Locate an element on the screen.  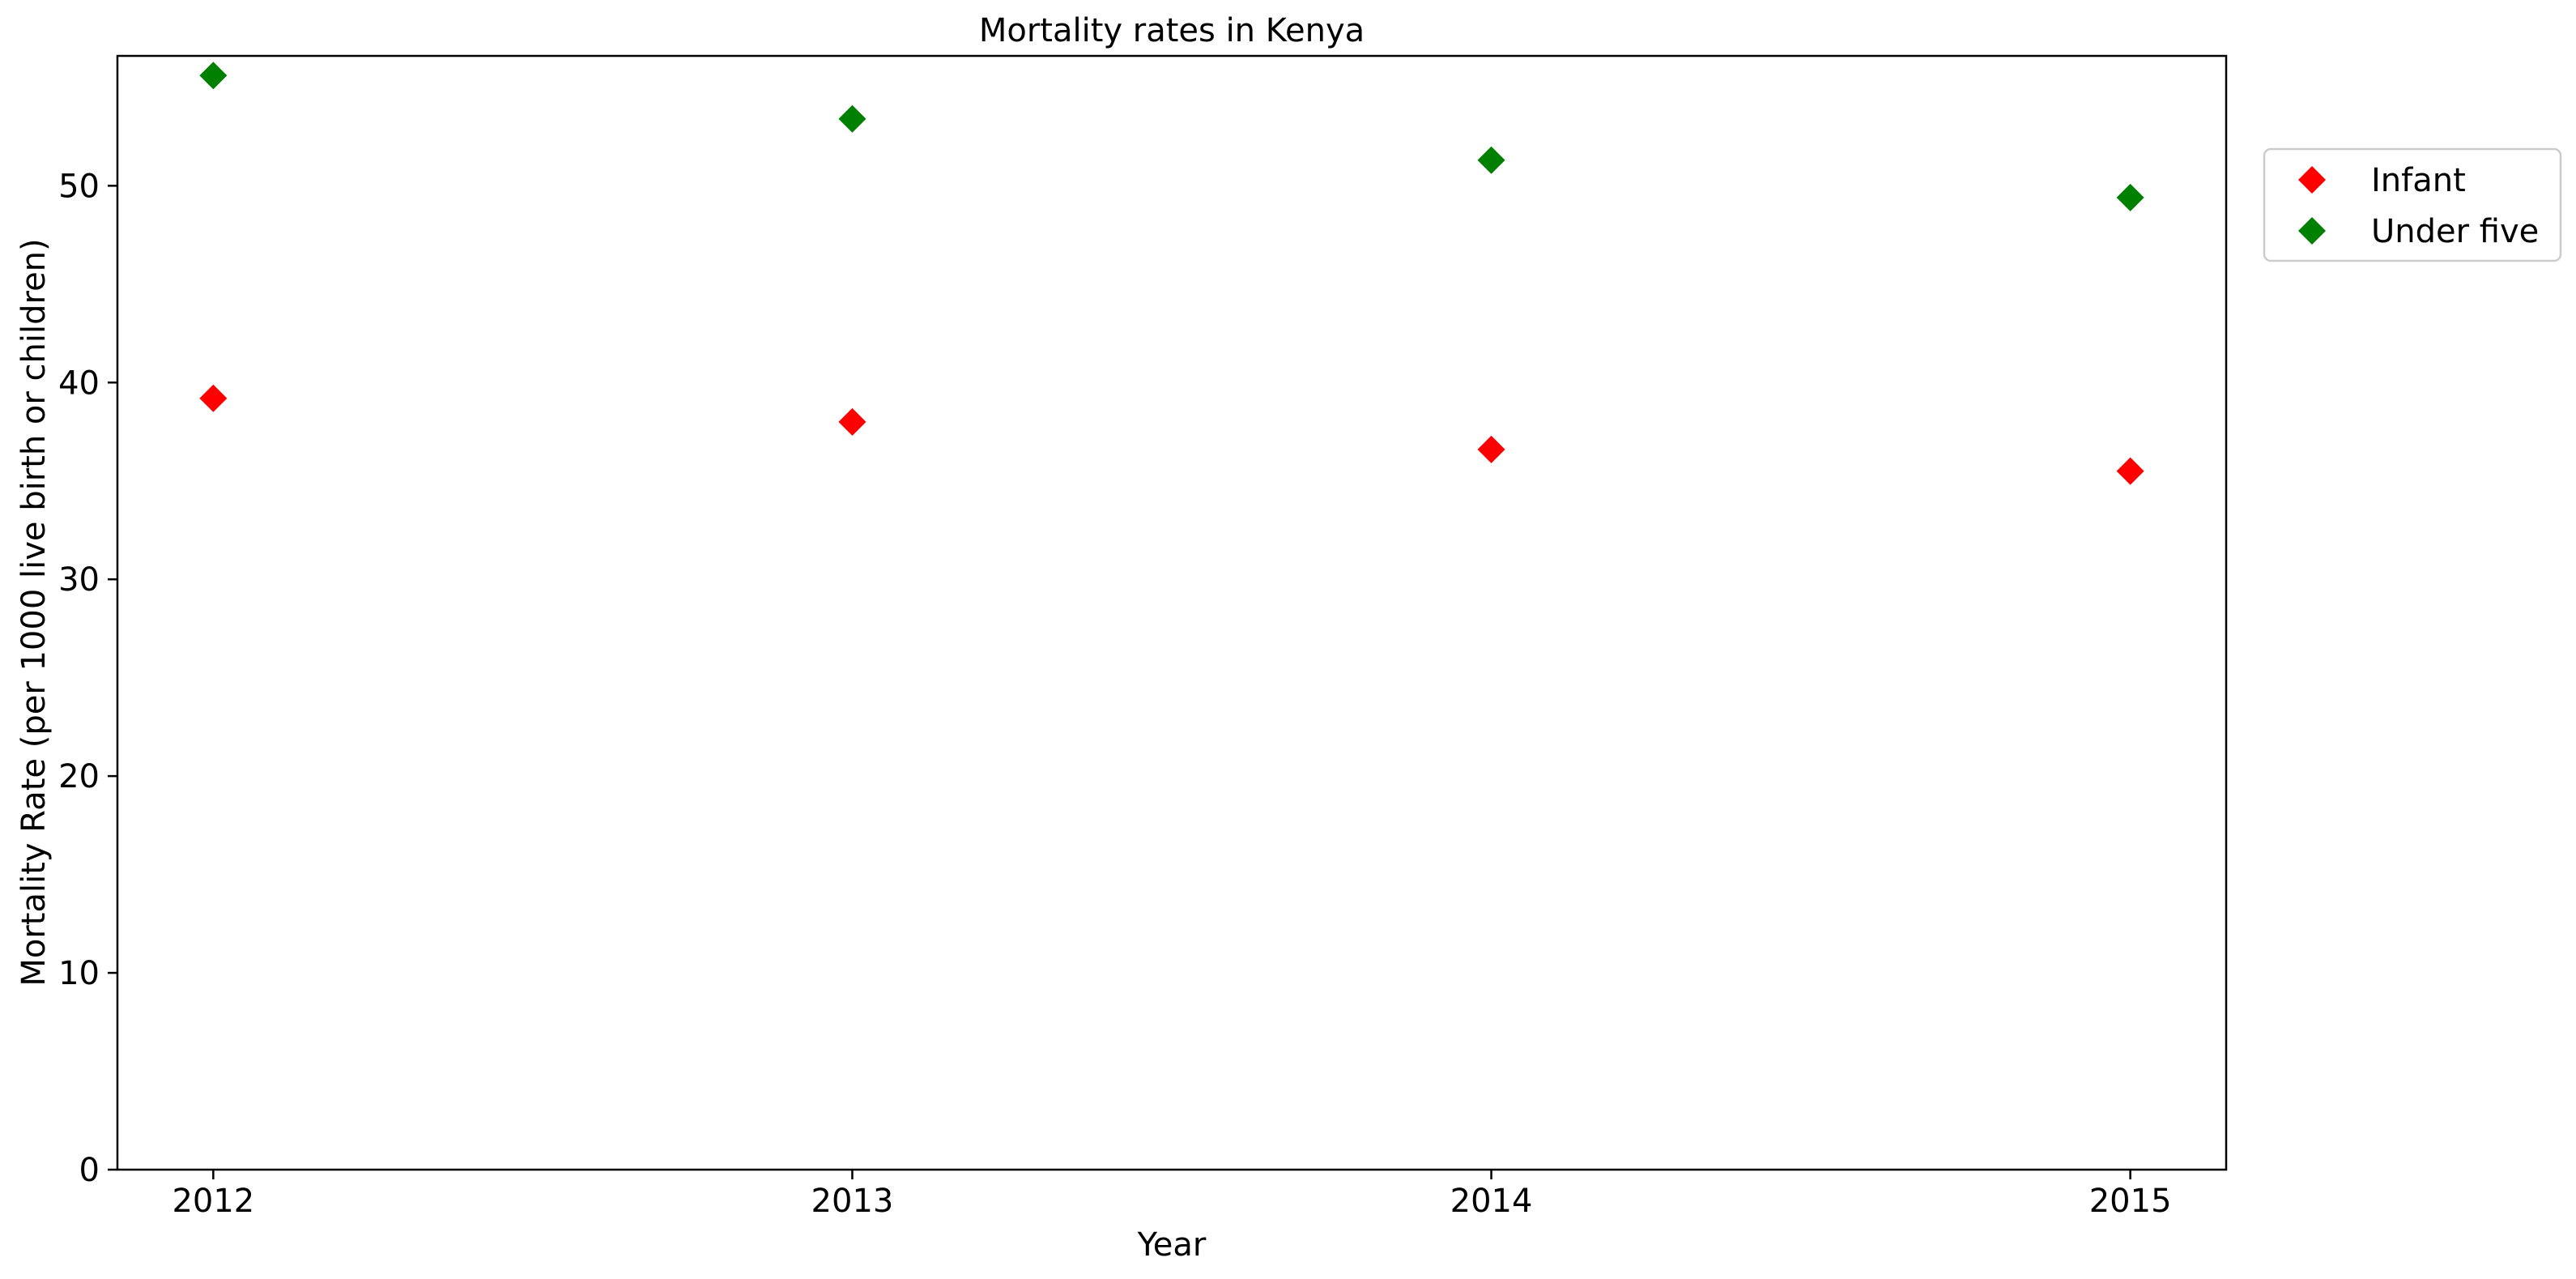
infant-point-2015 is located at coordinates (2130, 471).